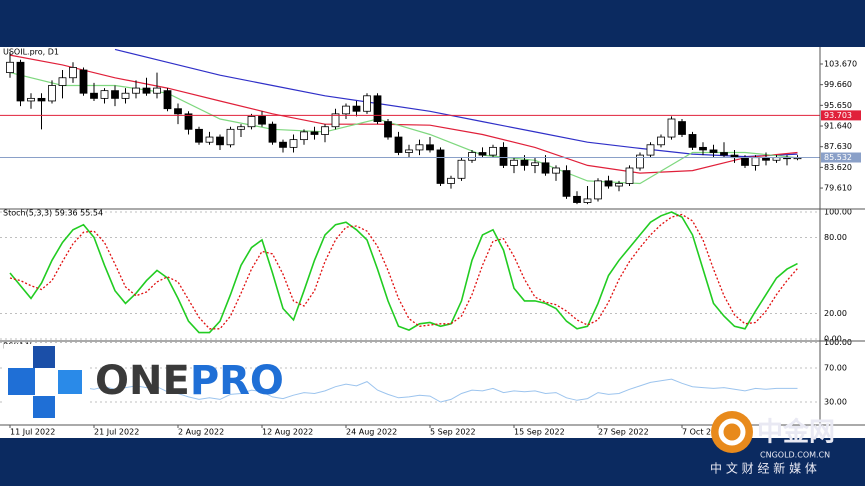 This screenshot has width=865, height=486. Describe the element at coordinates (840, 63) in the screenshot. I see `y-tick-label: 103.670` at that location.